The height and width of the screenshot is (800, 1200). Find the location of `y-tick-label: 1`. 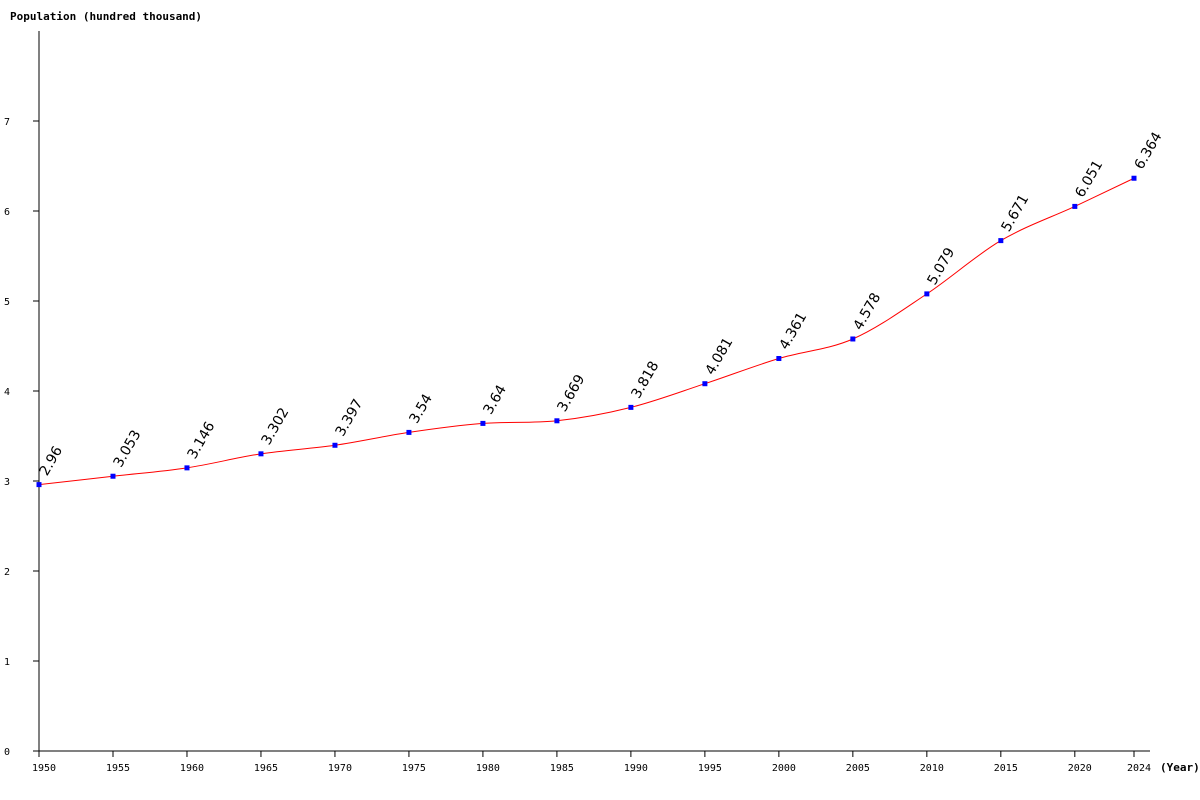

y-tick-label: 1 is located at coordinates (7, 662).